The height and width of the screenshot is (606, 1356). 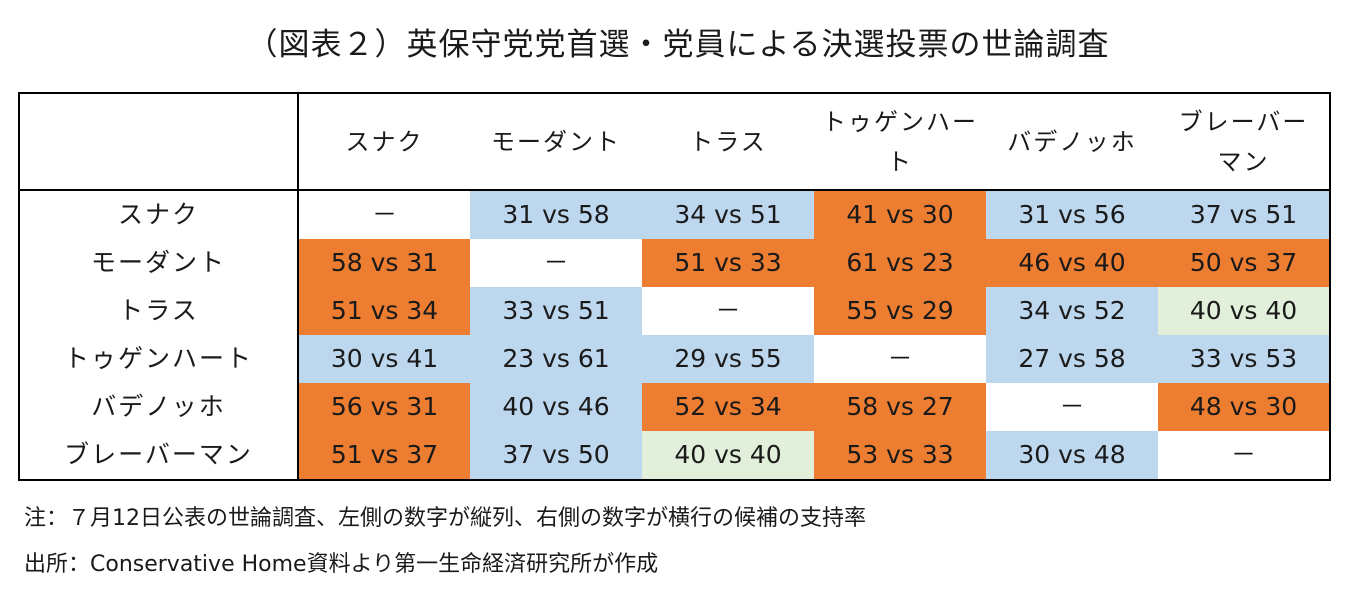 What do you see at coordinates (1072, 263) in the screenshot?
I see `table-cell: 46 vs 40` at bounding box center [1072, 263].